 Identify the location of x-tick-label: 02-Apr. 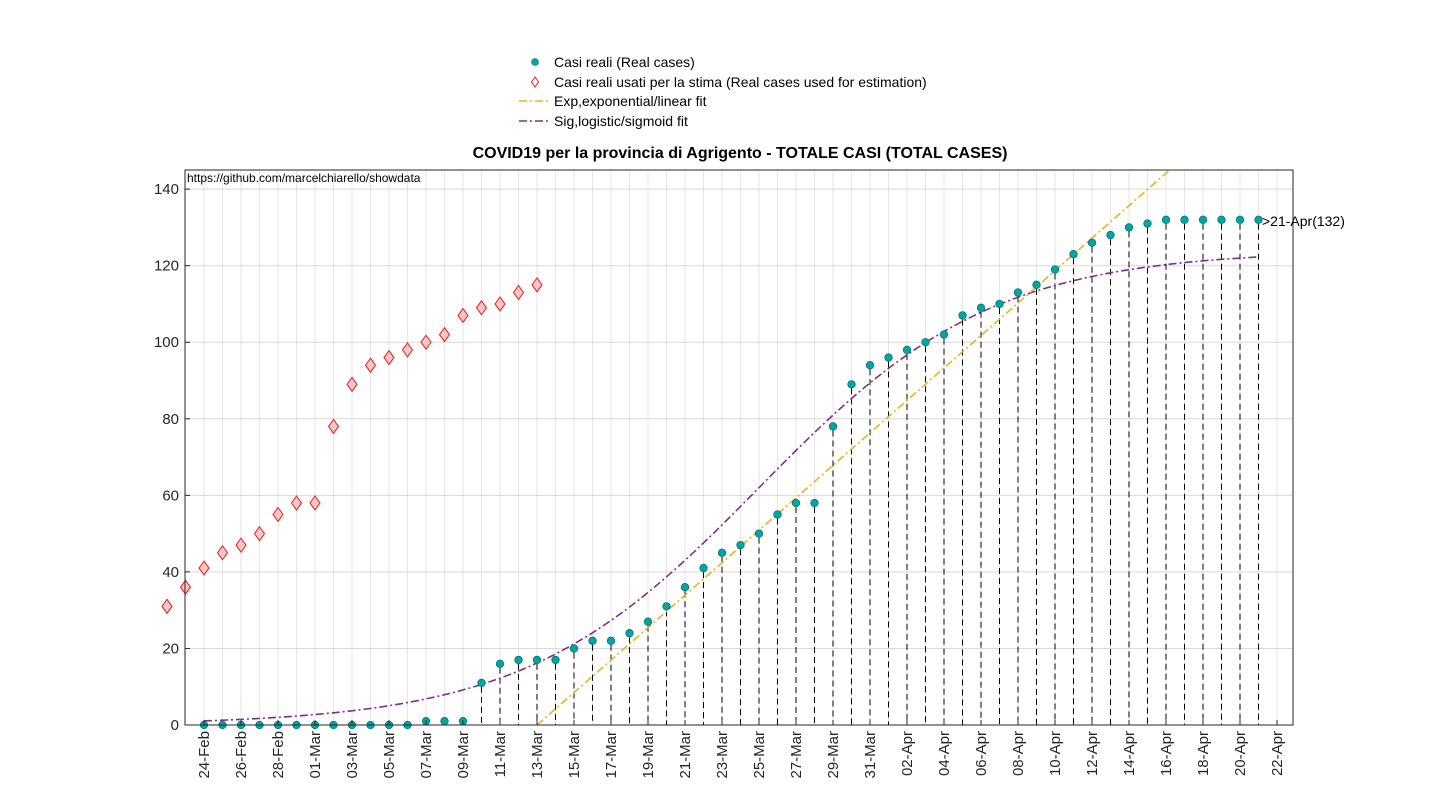
(907, 753).